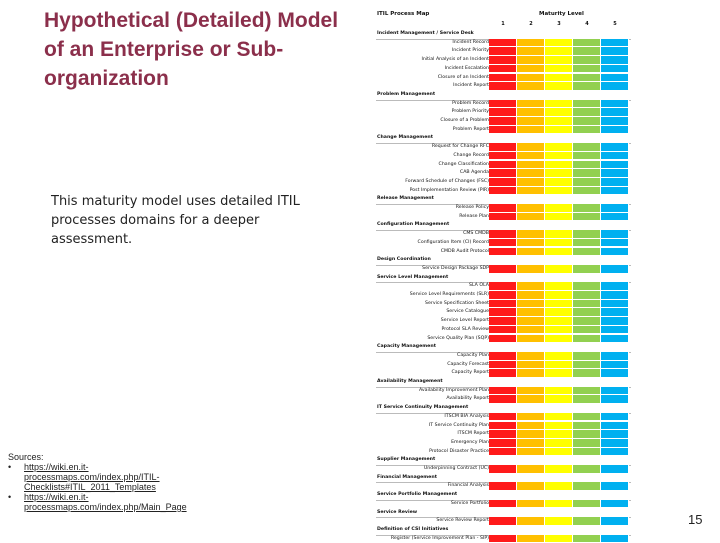 The height and width of the screenshot is (543, 720). I want to click on section-label: Definition of CSI Initiatives, so click(413, 529).